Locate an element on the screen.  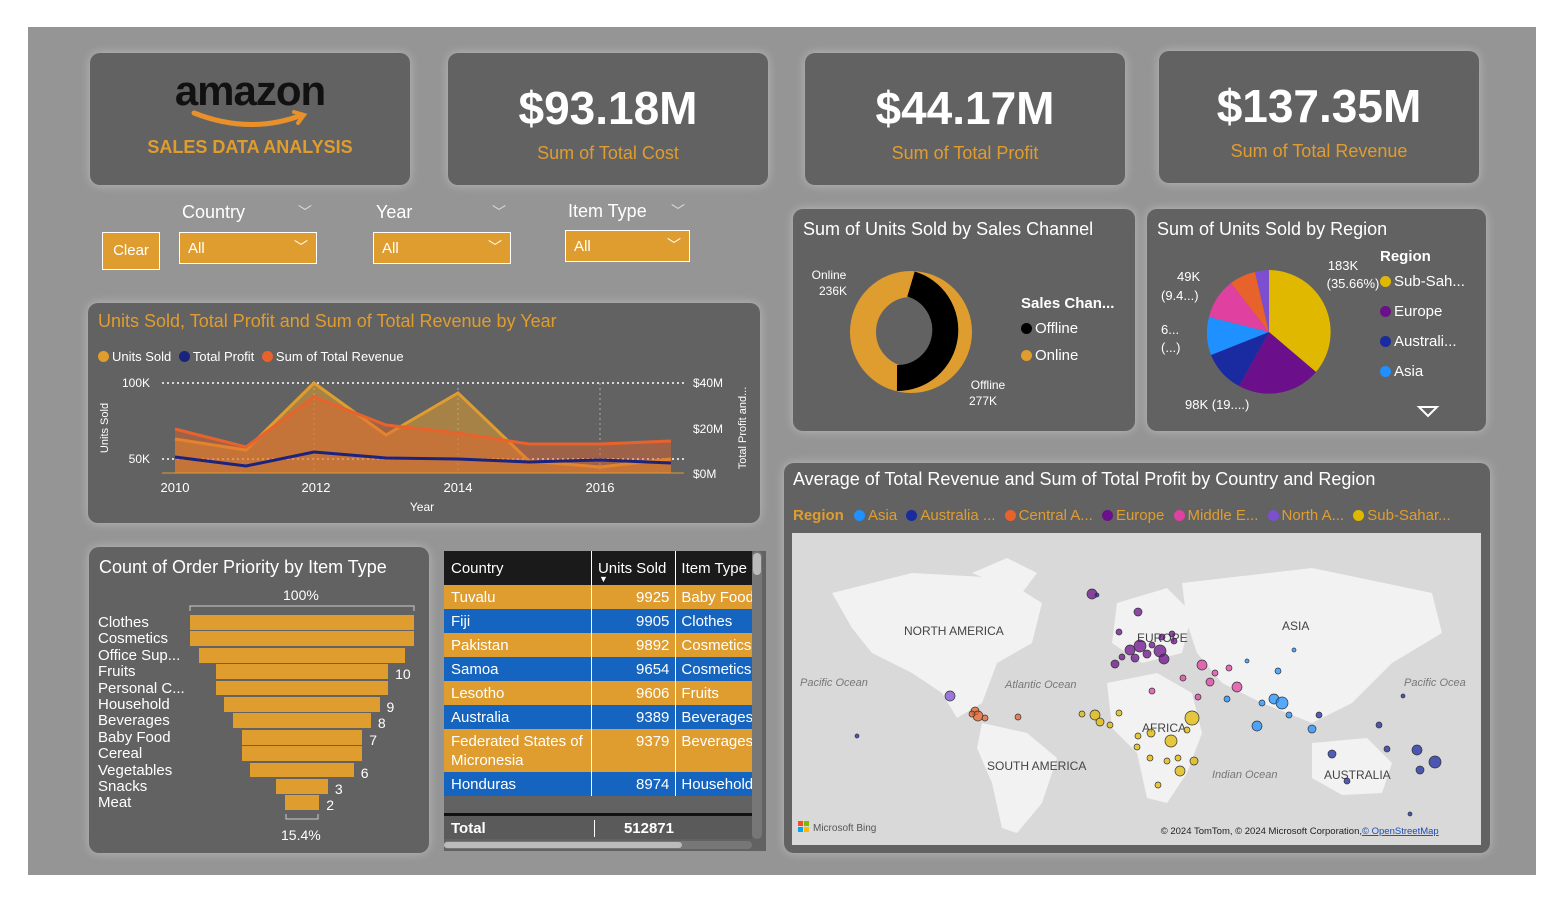
table-row: Samoa 9654 Cosmetics is located at coordinates (598, 669).